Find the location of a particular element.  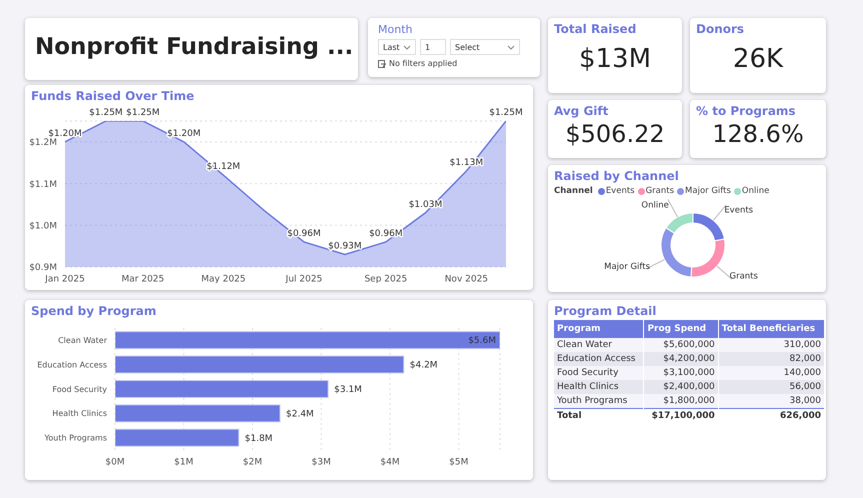

text: $13M is located at coordinates (615, 59).